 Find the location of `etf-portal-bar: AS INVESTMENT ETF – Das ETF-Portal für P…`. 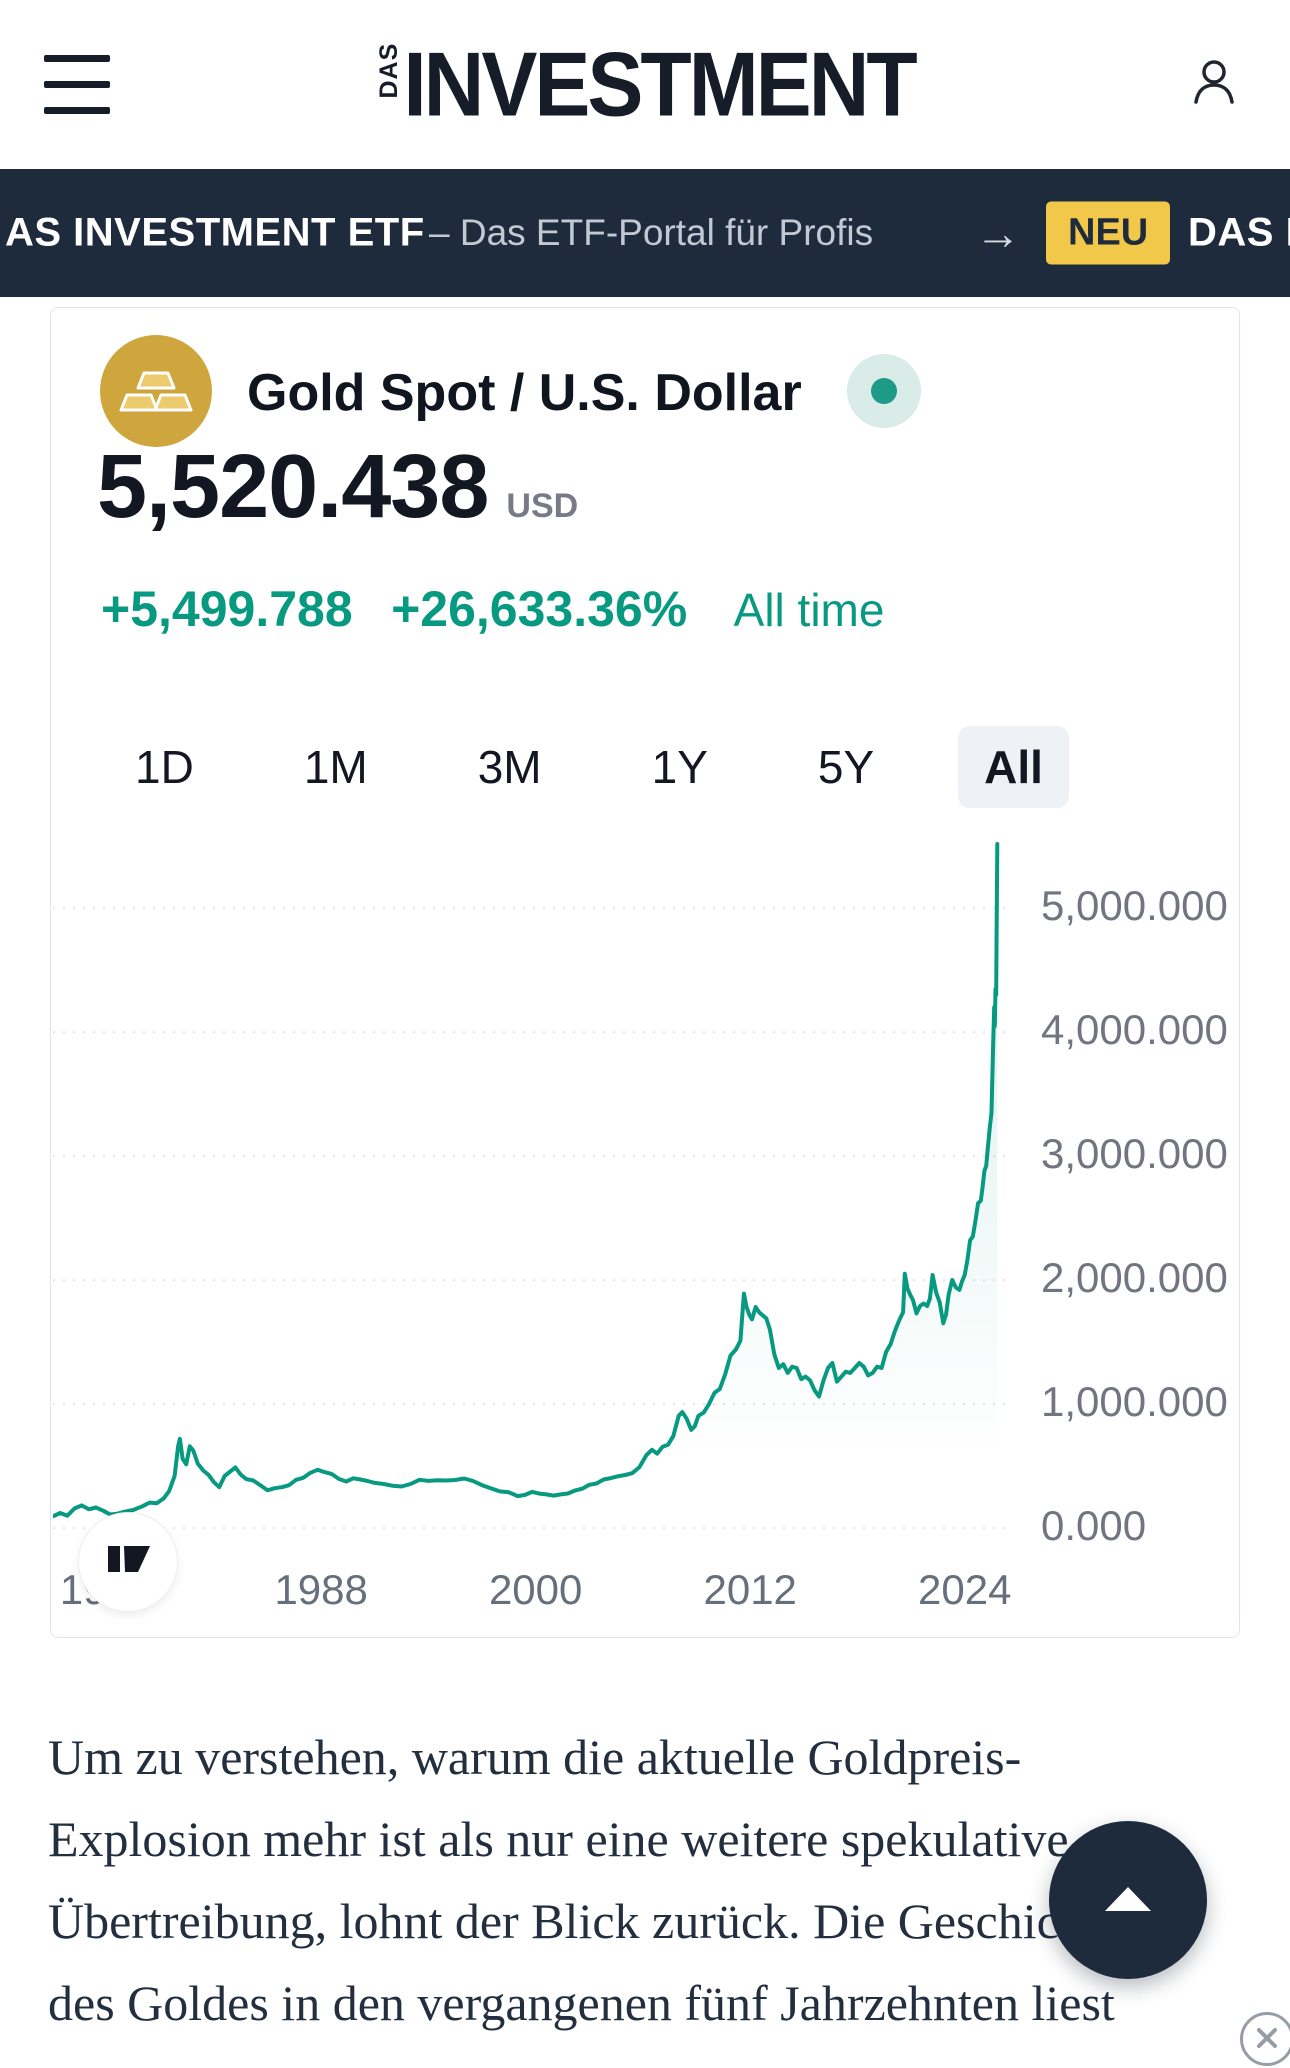

etf-portal-bar: AS INVESTMENT ETF – Das ETF-Portal für P… is located at coordinates (645, 233).